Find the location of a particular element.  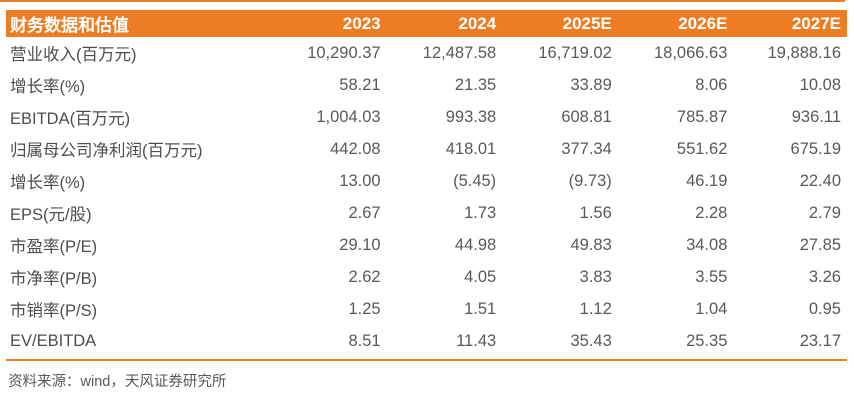

value-cell: 4.05 is located at coordinates (480, 276).